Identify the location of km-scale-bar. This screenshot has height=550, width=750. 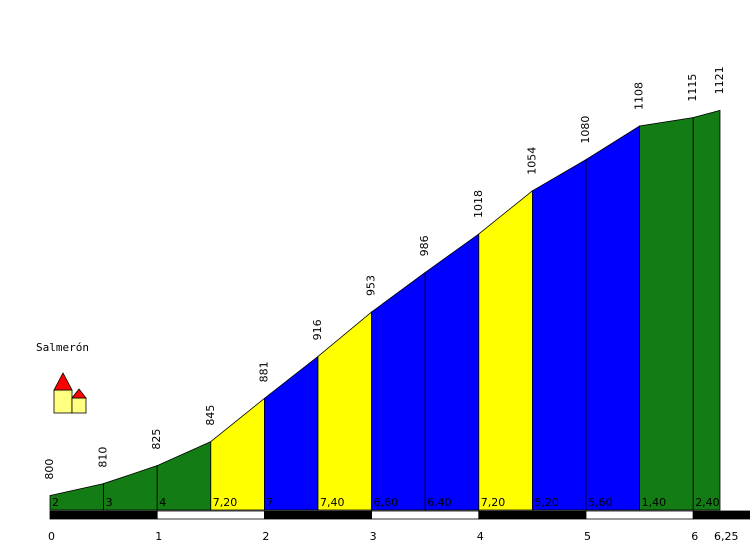
(399, 515).